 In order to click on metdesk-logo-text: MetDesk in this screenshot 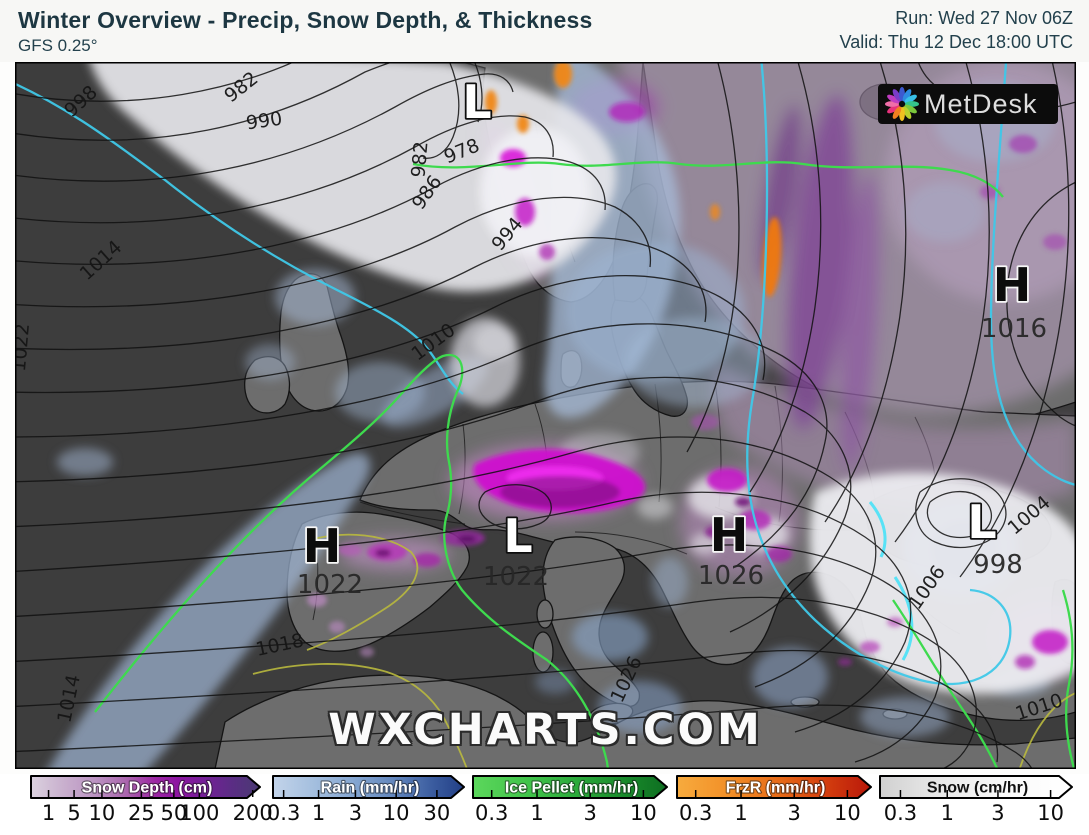, I will do `click(981, 103)`.